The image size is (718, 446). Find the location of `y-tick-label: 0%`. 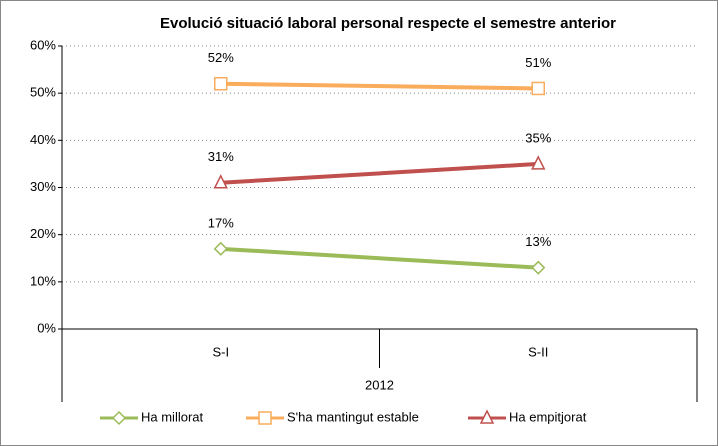

y-tick-label: 0% is located at coordinates (46, 327).